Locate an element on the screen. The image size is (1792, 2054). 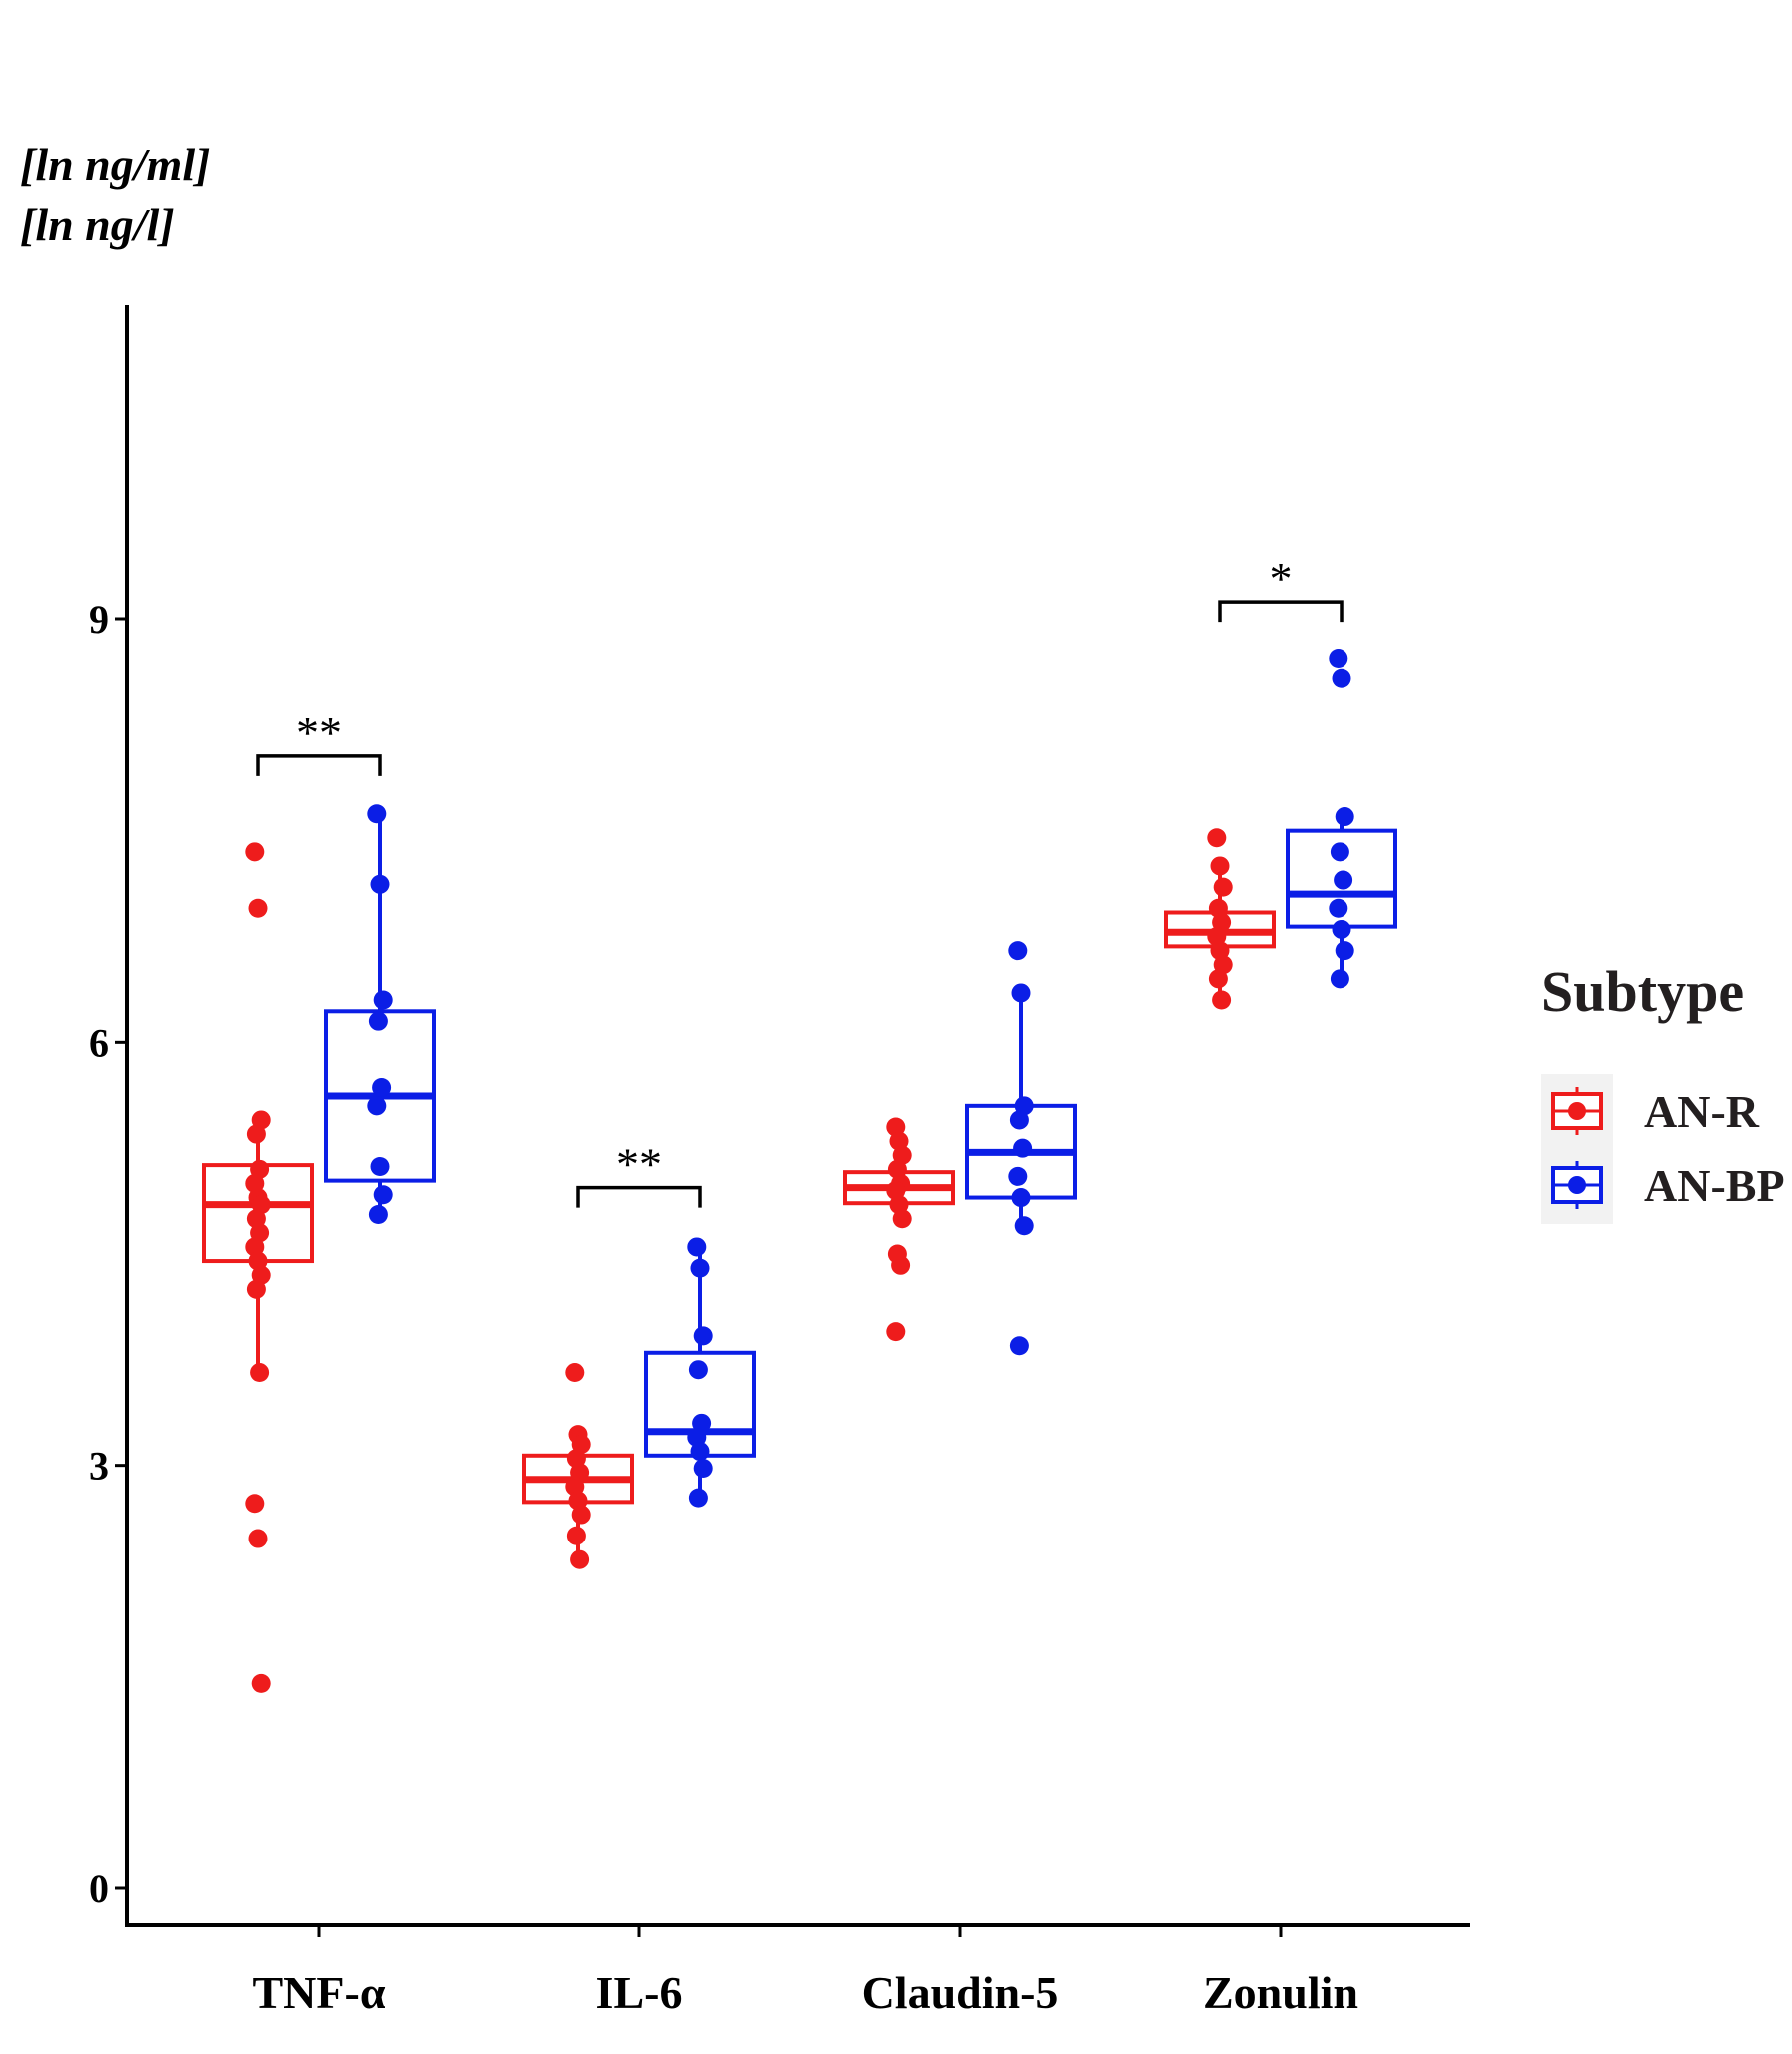
significance-stars: * is located at coordinates (1281, 578).